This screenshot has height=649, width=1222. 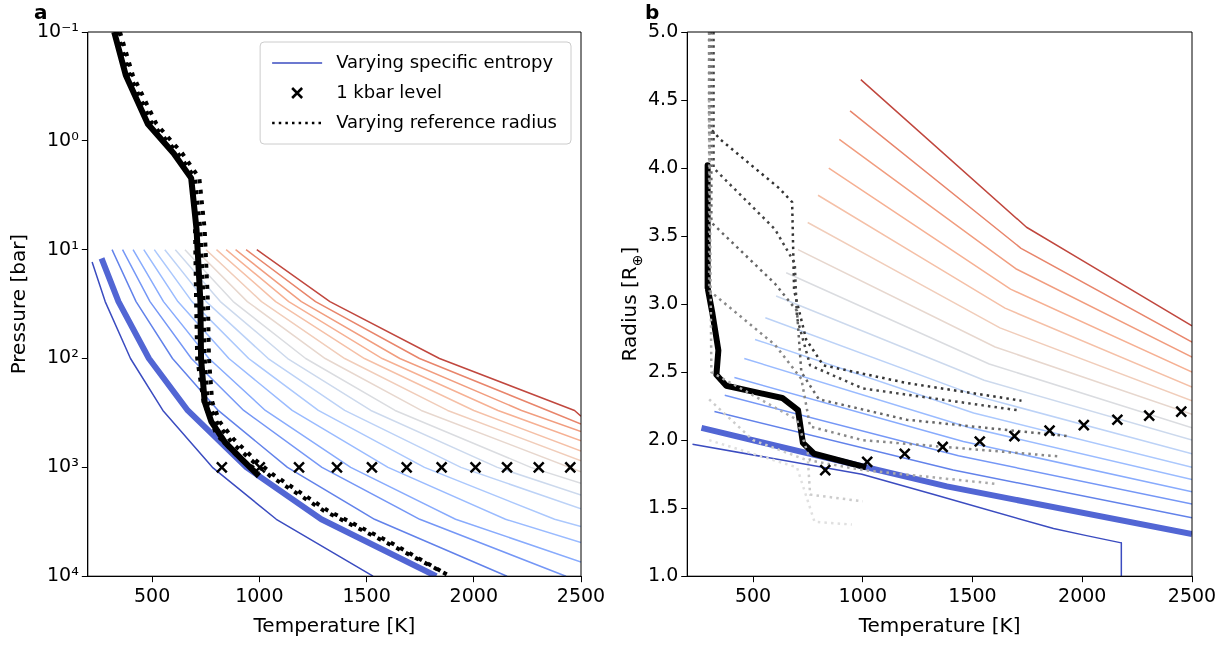 I want to click on y-tick-label: 4.0, so click(x=663, y=165).